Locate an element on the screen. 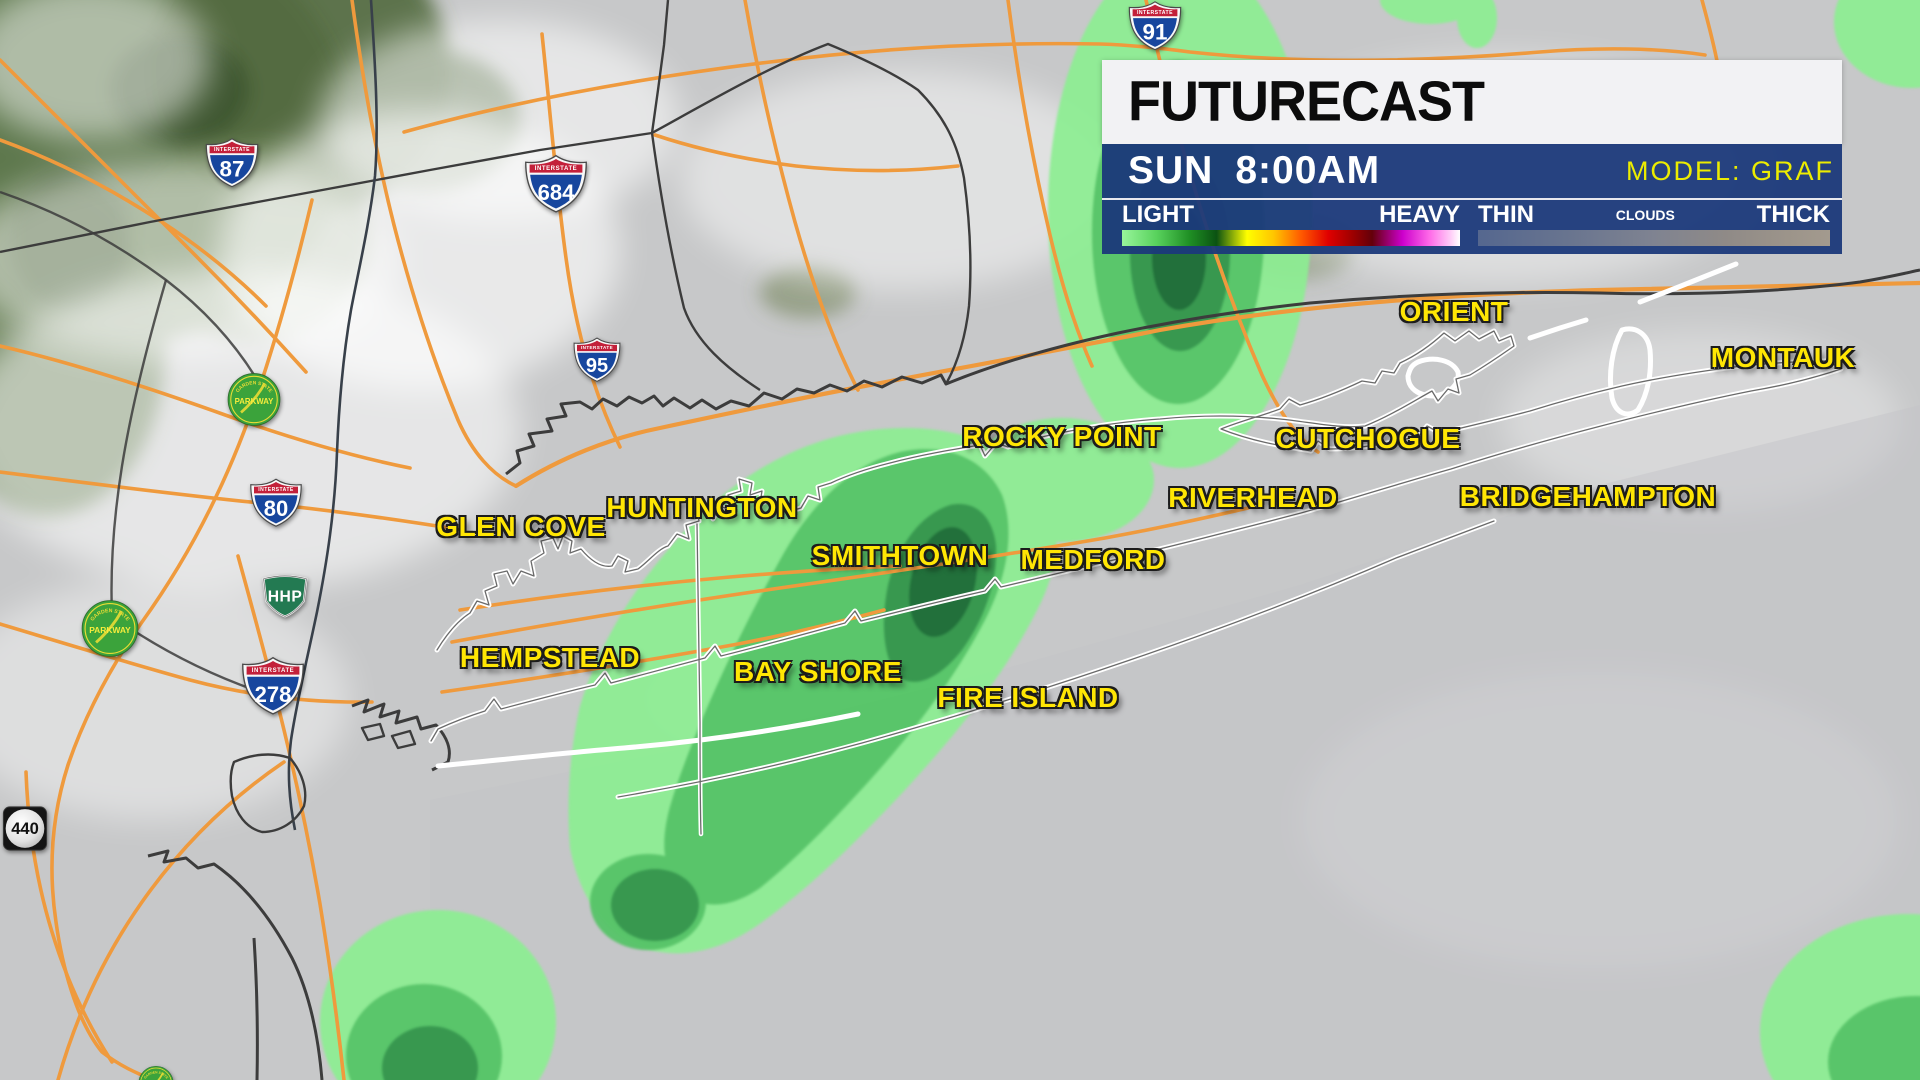 The height and width of the screenshot is (1080, 1920). panel-title-row: FUTURECAST is located at coordinates (1472, 102).